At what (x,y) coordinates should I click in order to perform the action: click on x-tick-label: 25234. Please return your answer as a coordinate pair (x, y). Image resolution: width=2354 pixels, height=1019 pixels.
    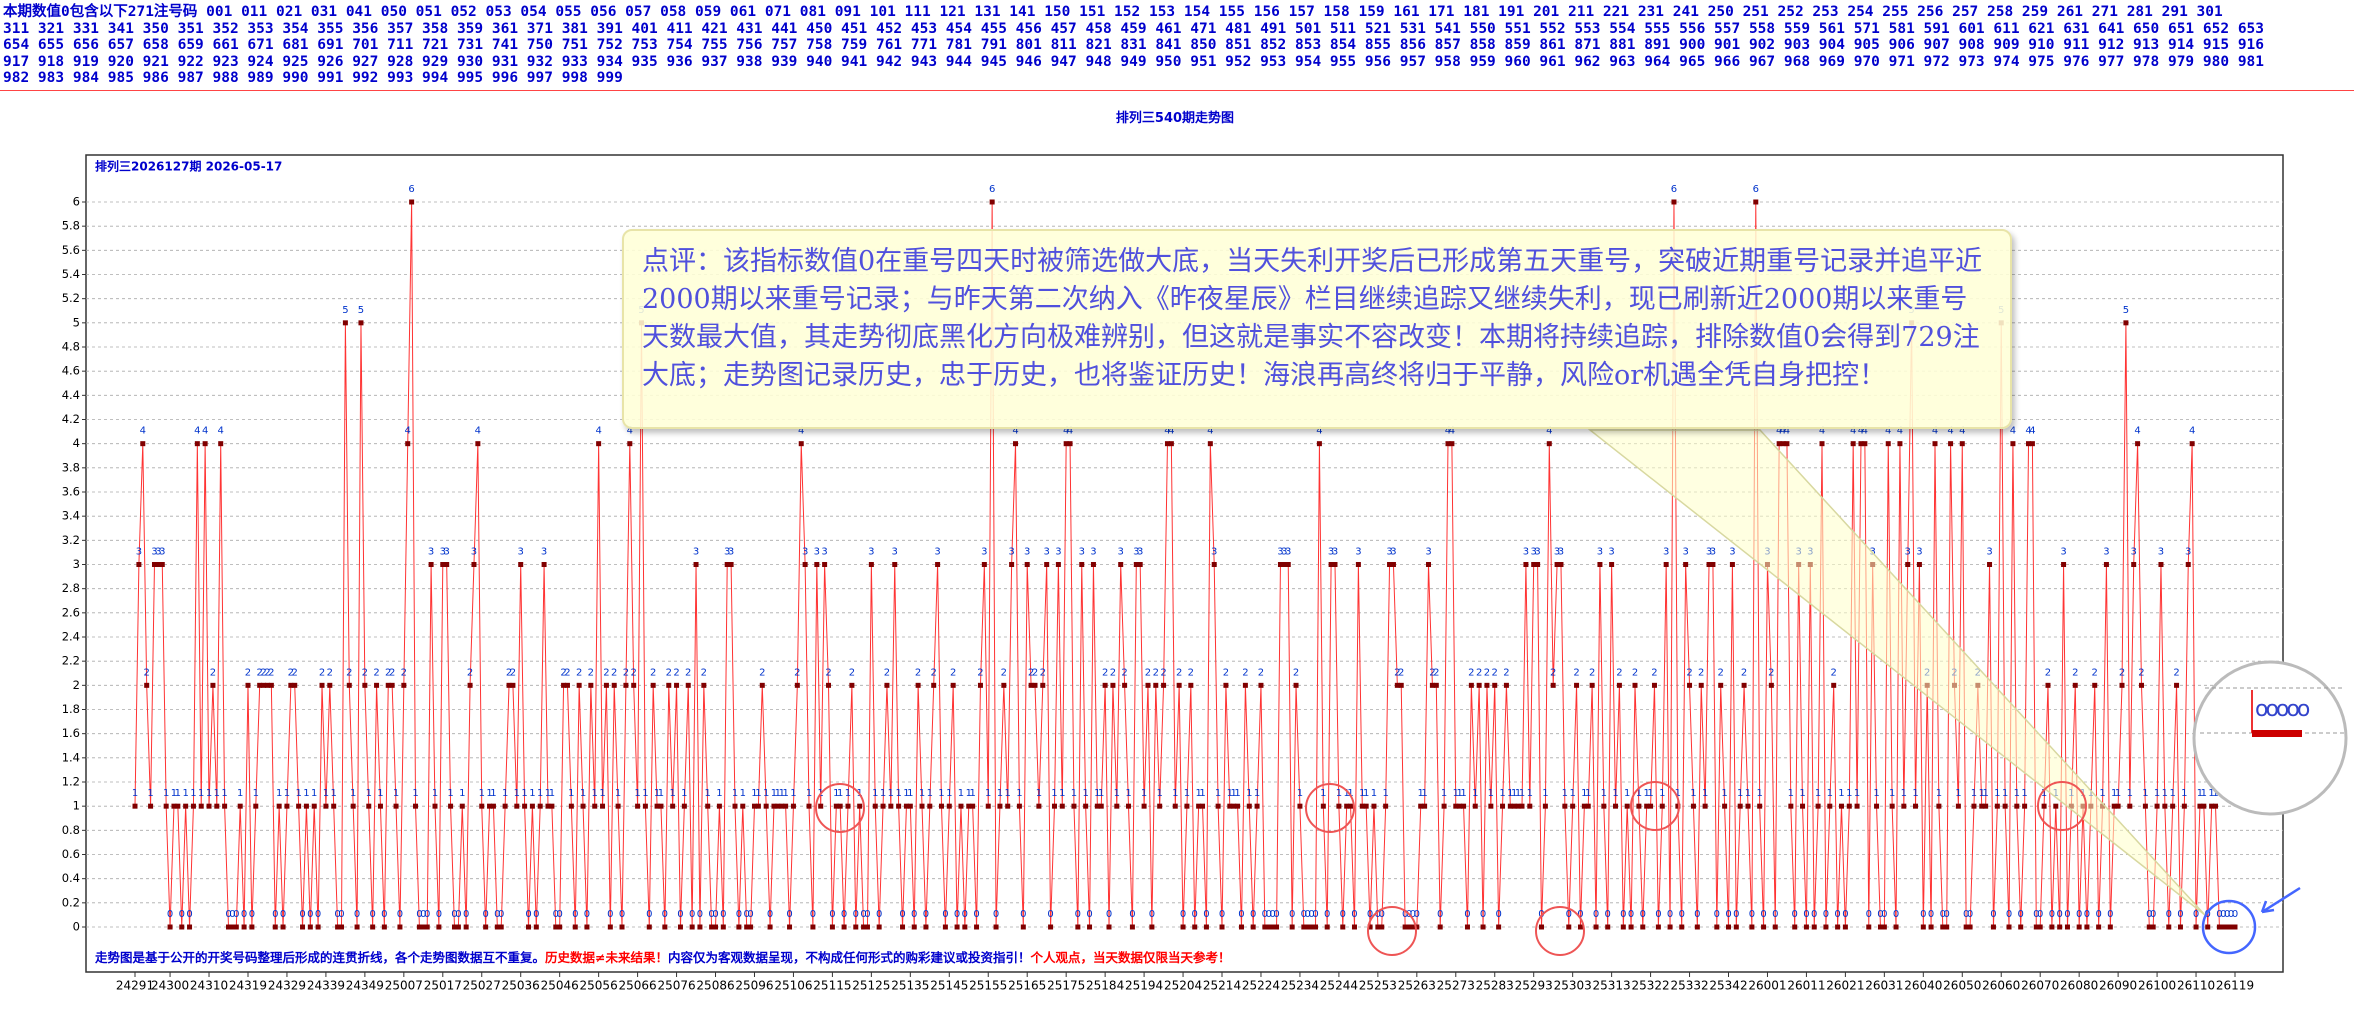
    Looking at the image, I should click on (1300, 986).